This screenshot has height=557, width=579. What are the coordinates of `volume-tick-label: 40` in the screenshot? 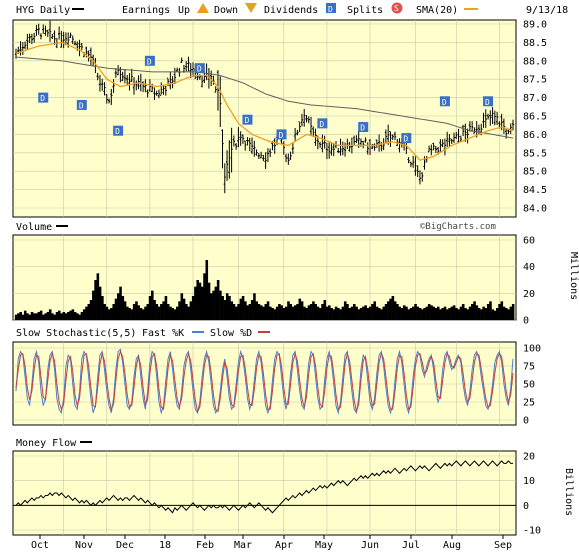 It's located at (529, 267).